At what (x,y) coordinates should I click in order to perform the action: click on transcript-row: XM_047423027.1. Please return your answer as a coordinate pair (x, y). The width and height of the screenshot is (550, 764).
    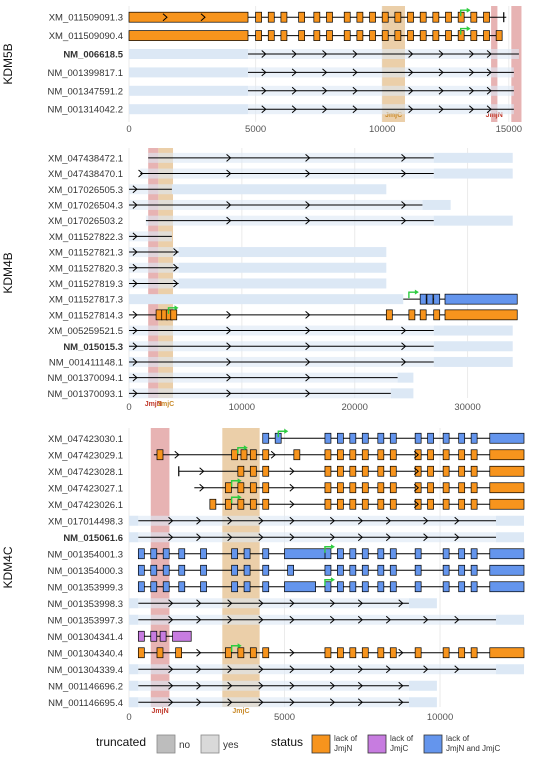
    Looking at the image, I should click on (286, 486).